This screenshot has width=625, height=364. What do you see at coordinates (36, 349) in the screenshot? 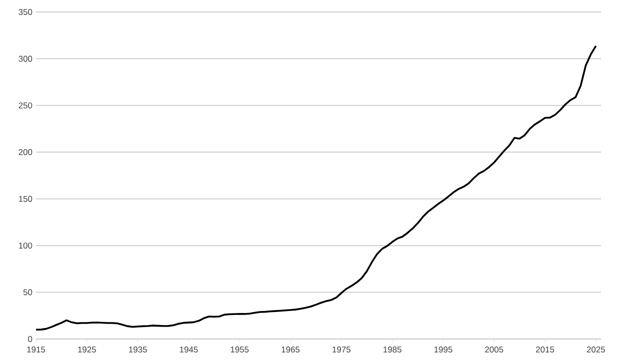
I see `x-tick-label: 1915` at bounding box center [36, 349].